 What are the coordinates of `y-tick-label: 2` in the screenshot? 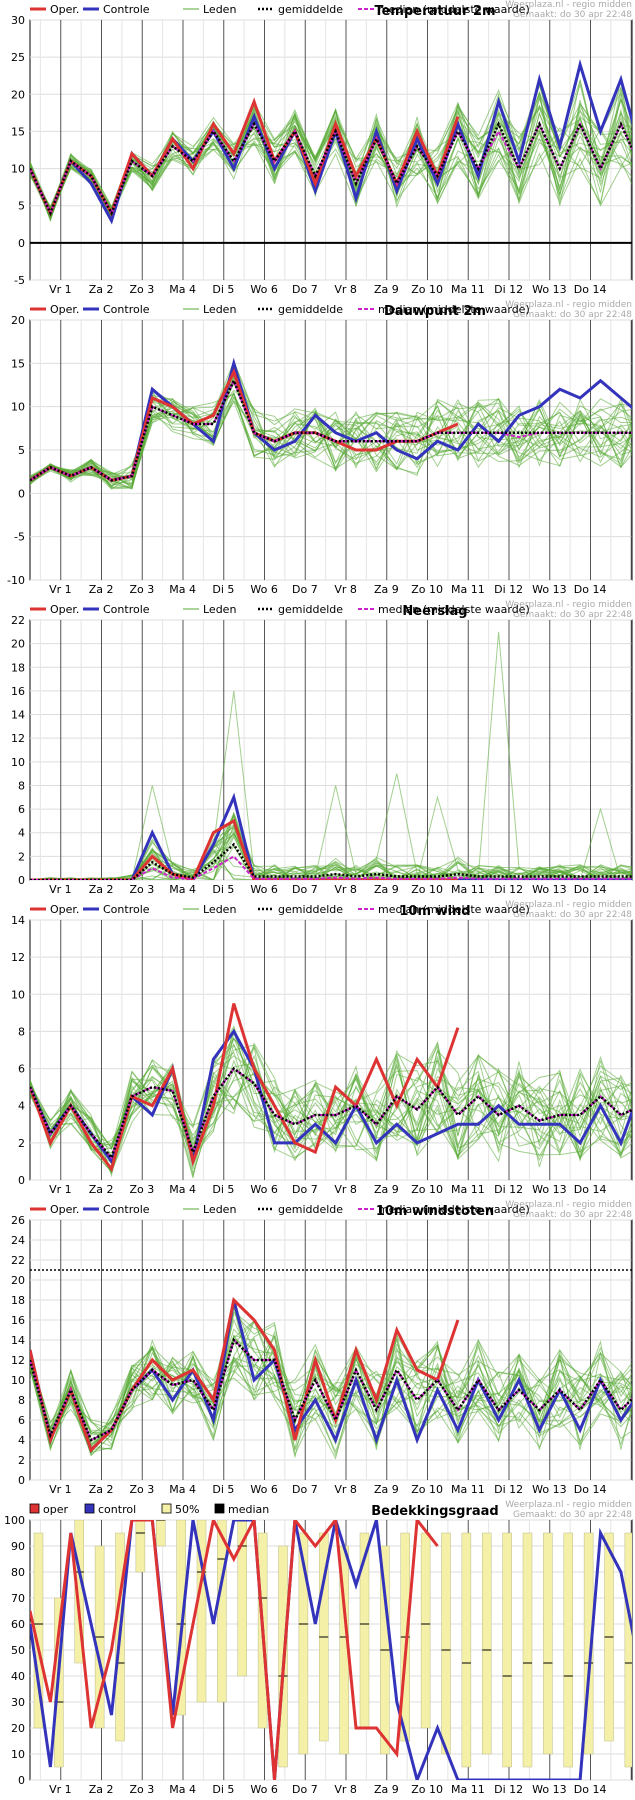 It's located at (21, 1143).